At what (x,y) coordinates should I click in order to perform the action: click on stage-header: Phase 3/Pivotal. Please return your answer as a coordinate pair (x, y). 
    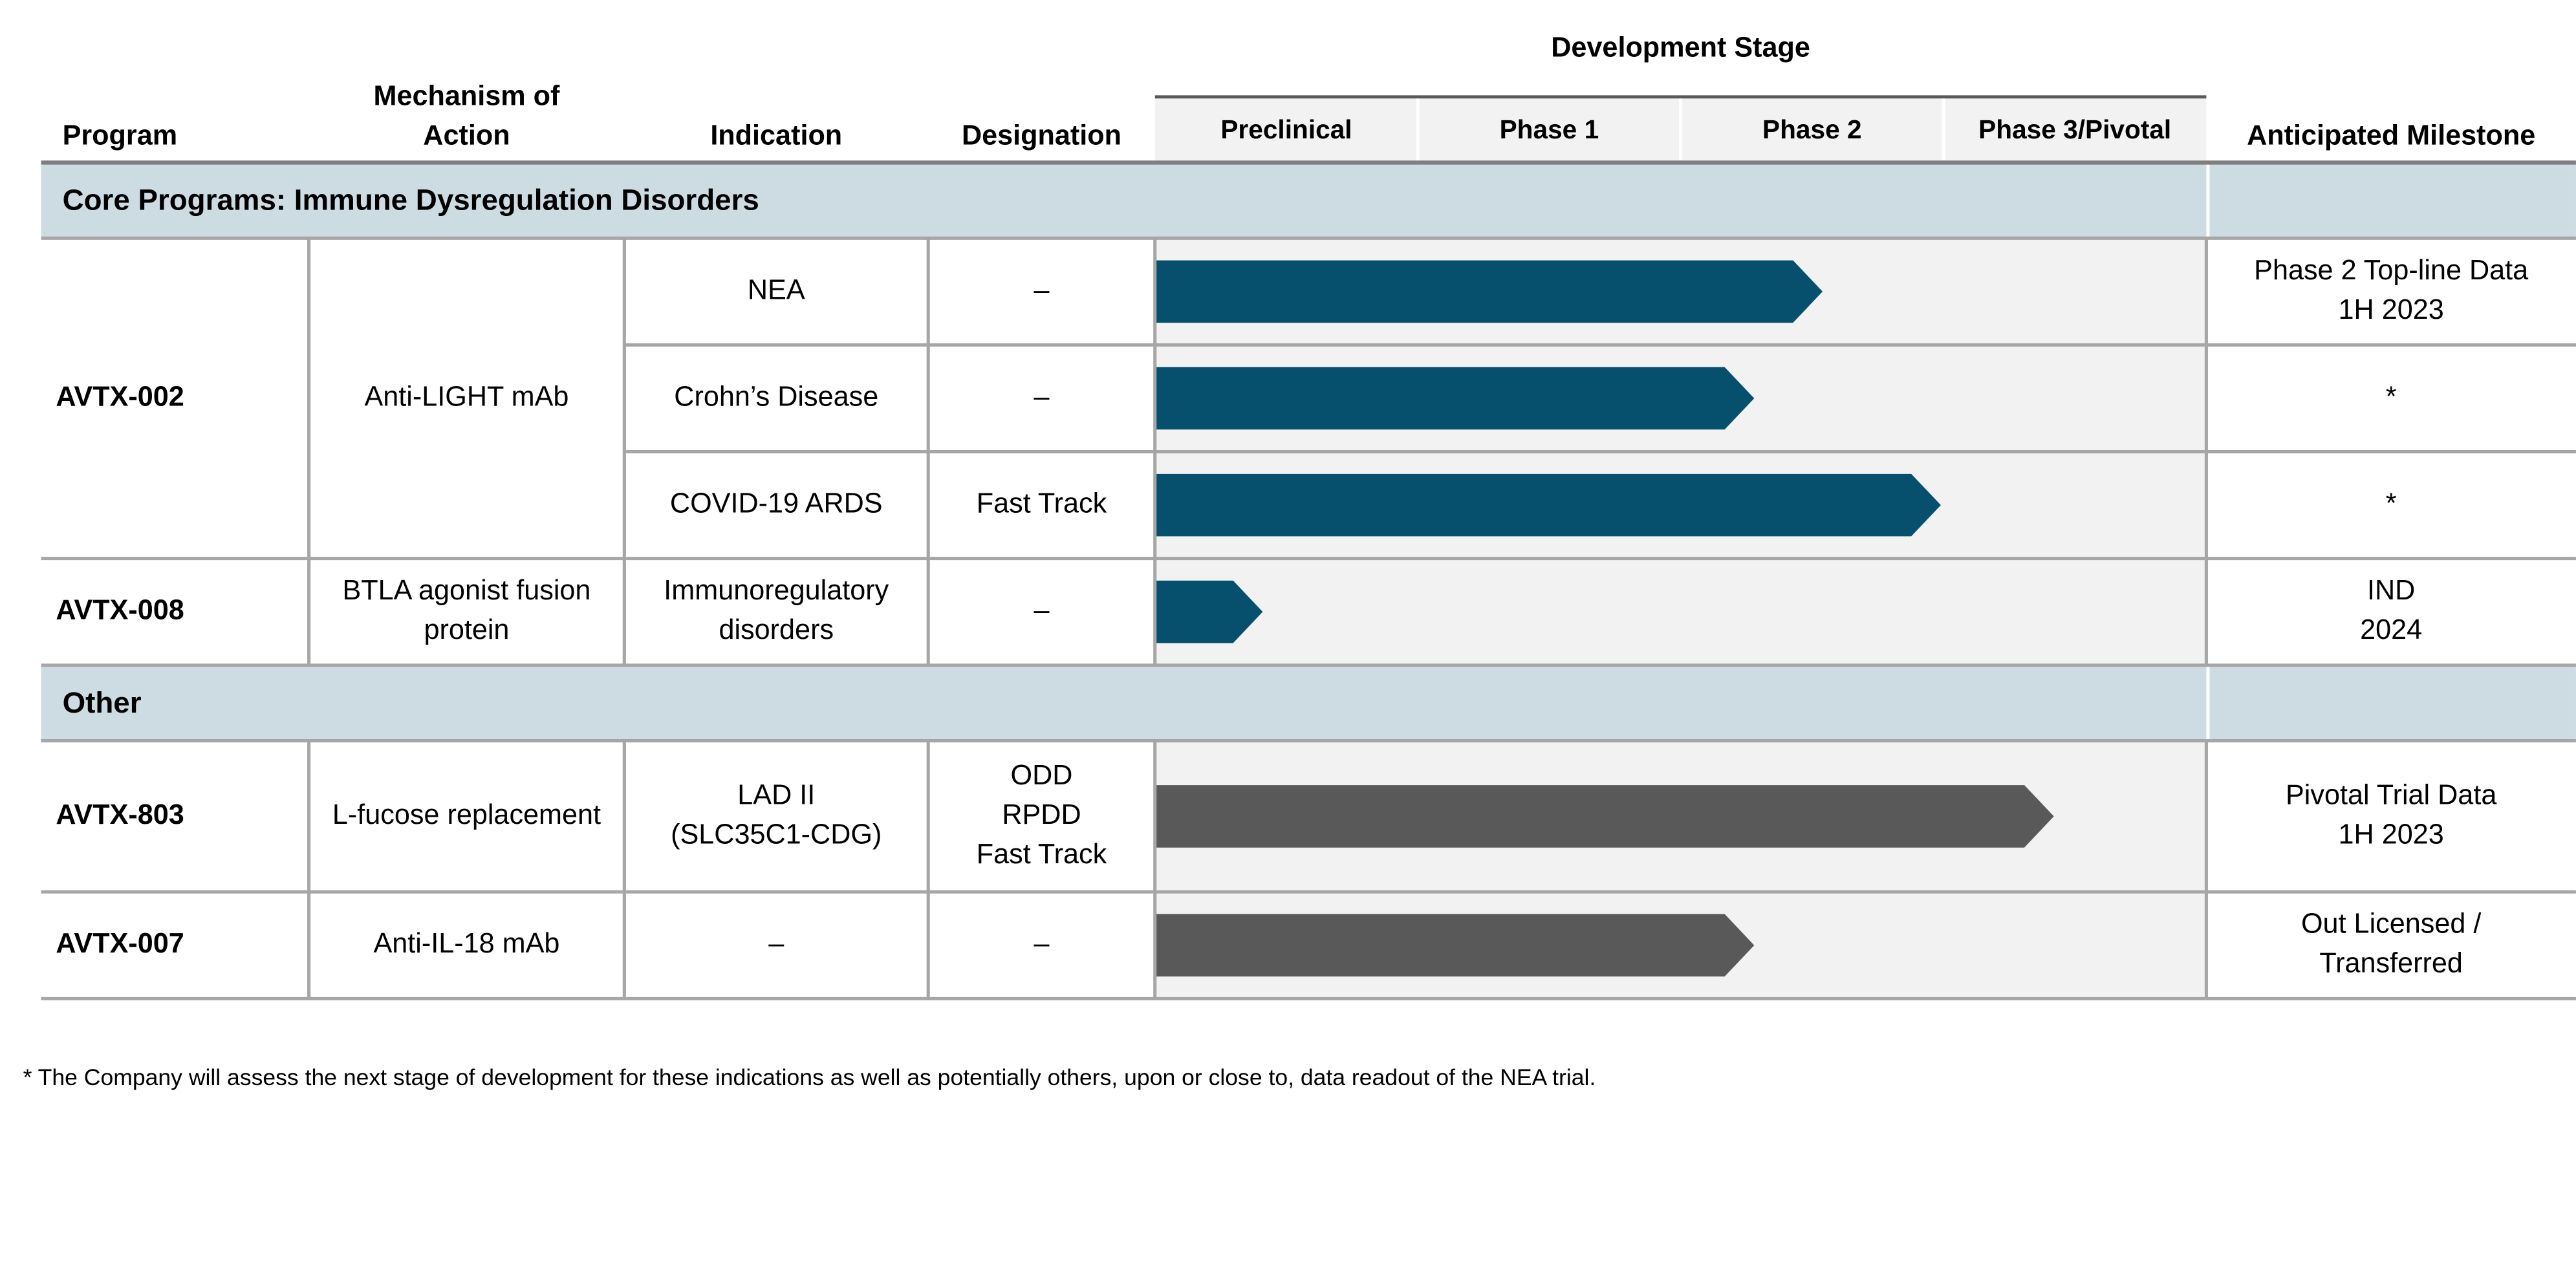
    Looking at the image, I should click on (2074, 129).